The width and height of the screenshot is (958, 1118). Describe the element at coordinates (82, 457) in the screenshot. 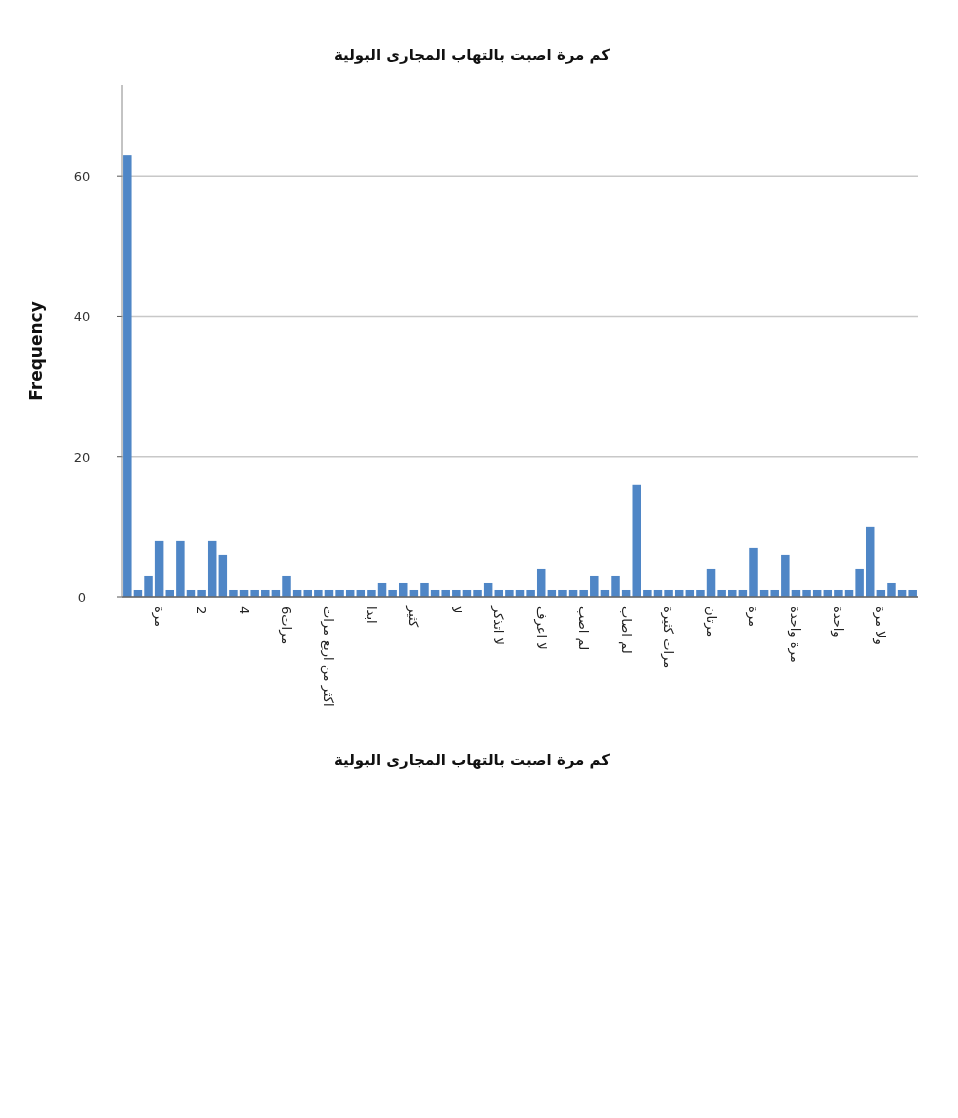

I see `y-tick-label: 20` at that location.